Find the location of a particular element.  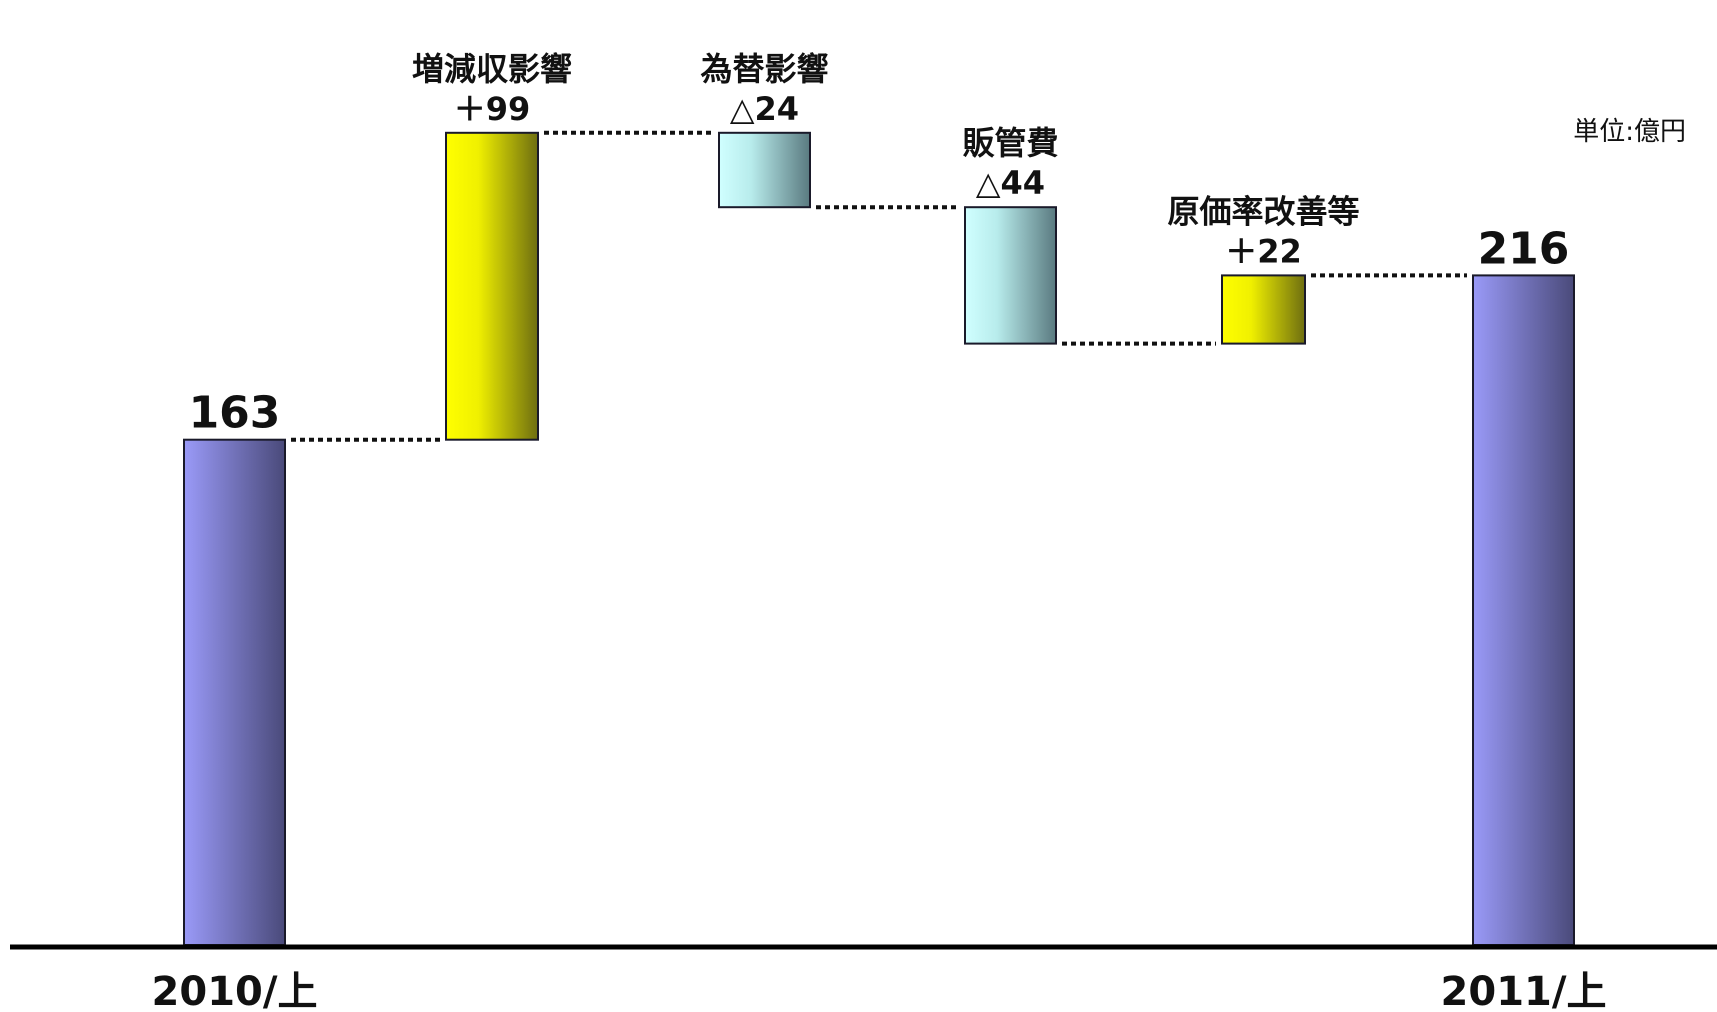

bar-total-2011 is located at coordinates (1523, 610).